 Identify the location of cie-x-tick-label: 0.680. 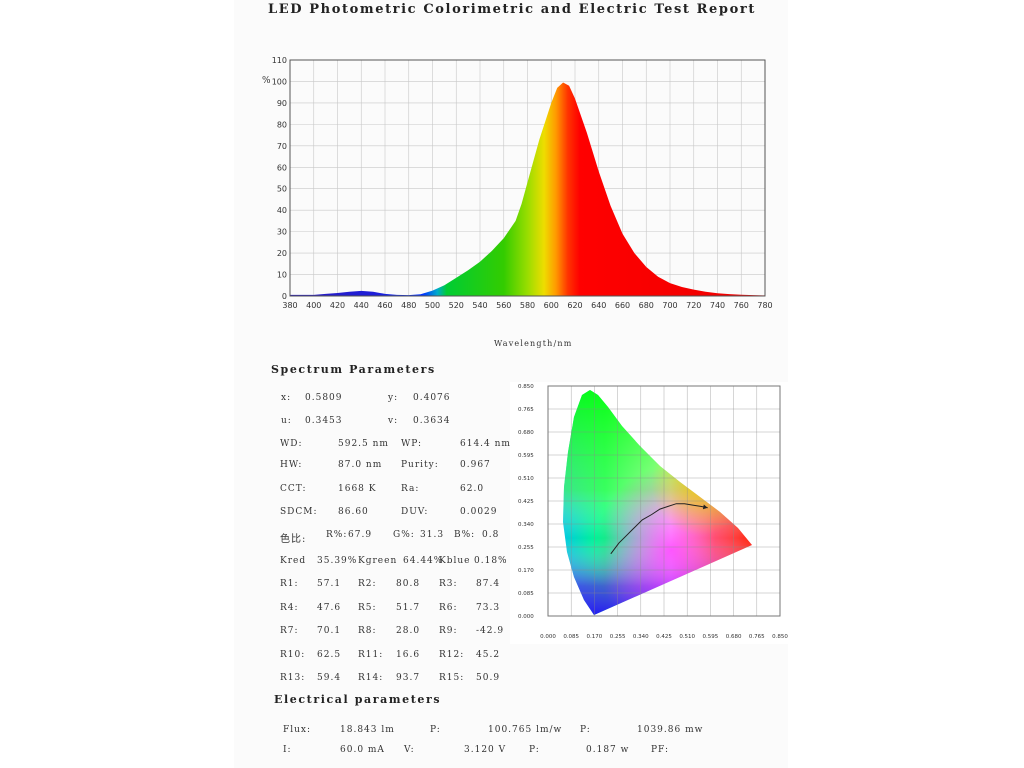
(734, 637).